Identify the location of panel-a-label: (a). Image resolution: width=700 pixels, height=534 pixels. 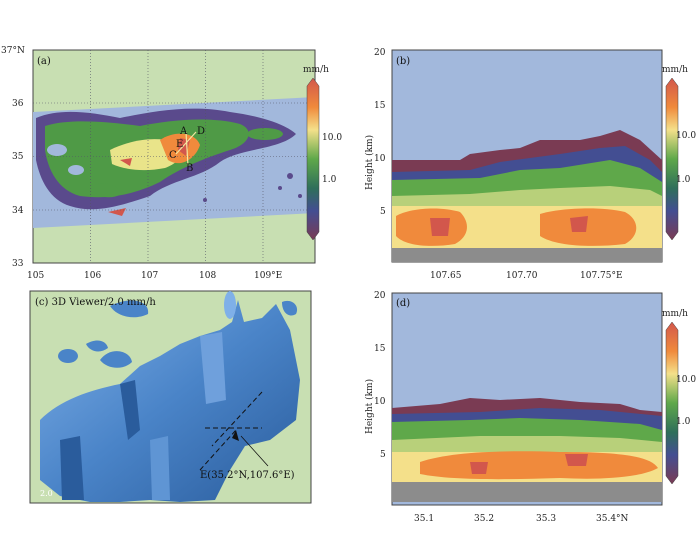
(44, 61).